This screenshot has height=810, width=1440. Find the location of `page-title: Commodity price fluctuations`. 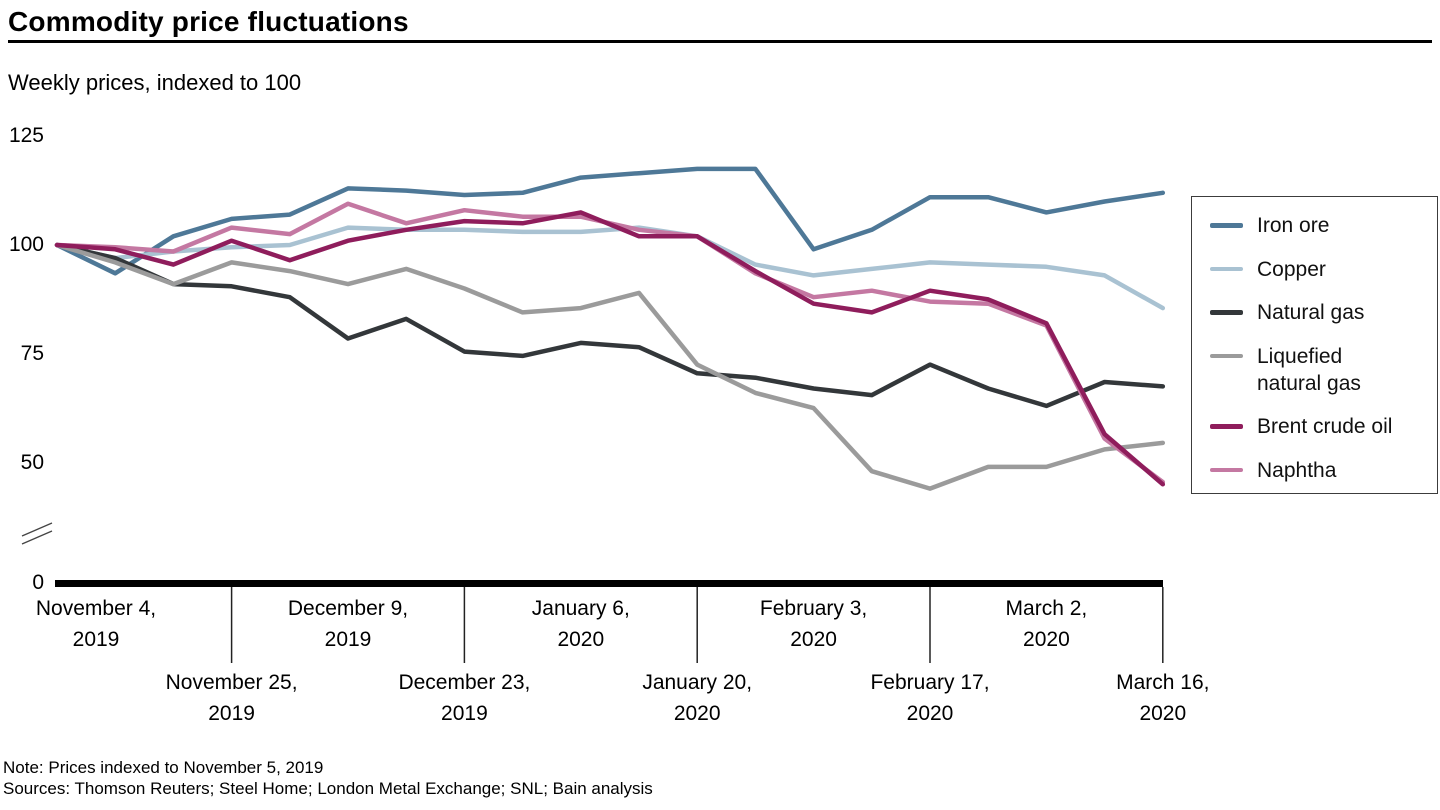

page-title: Commodity price fluctuations is located at coordinates (208, 21).